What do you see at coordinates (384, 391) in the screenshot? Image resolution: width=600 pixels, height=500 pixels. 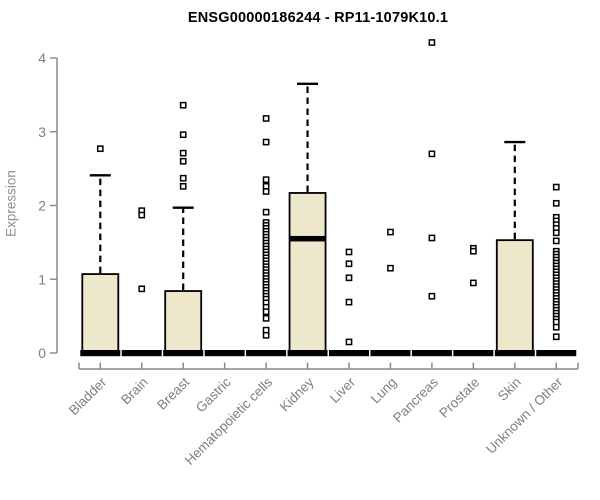 I see `x-tick-label-lung: Lung` at bounding box center [384, 391].